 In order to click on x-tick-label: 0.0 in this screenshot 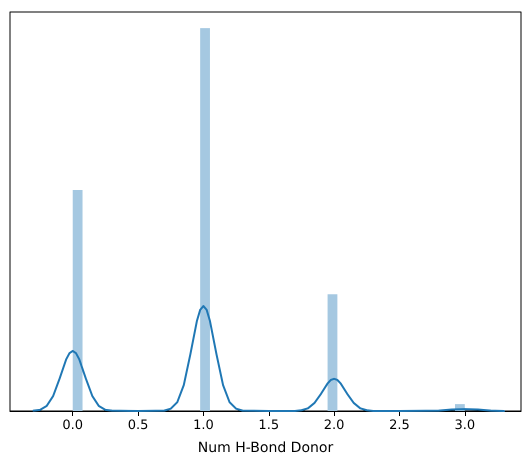, I will do `click(73, 425)`.